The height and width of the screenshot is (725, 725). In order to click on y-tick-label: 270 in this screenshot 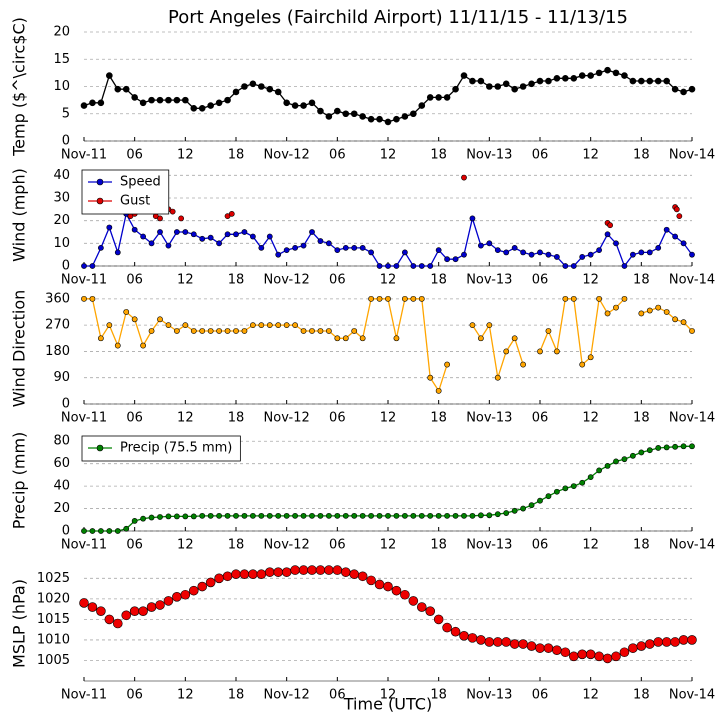, I will do `click(57, 325)`.